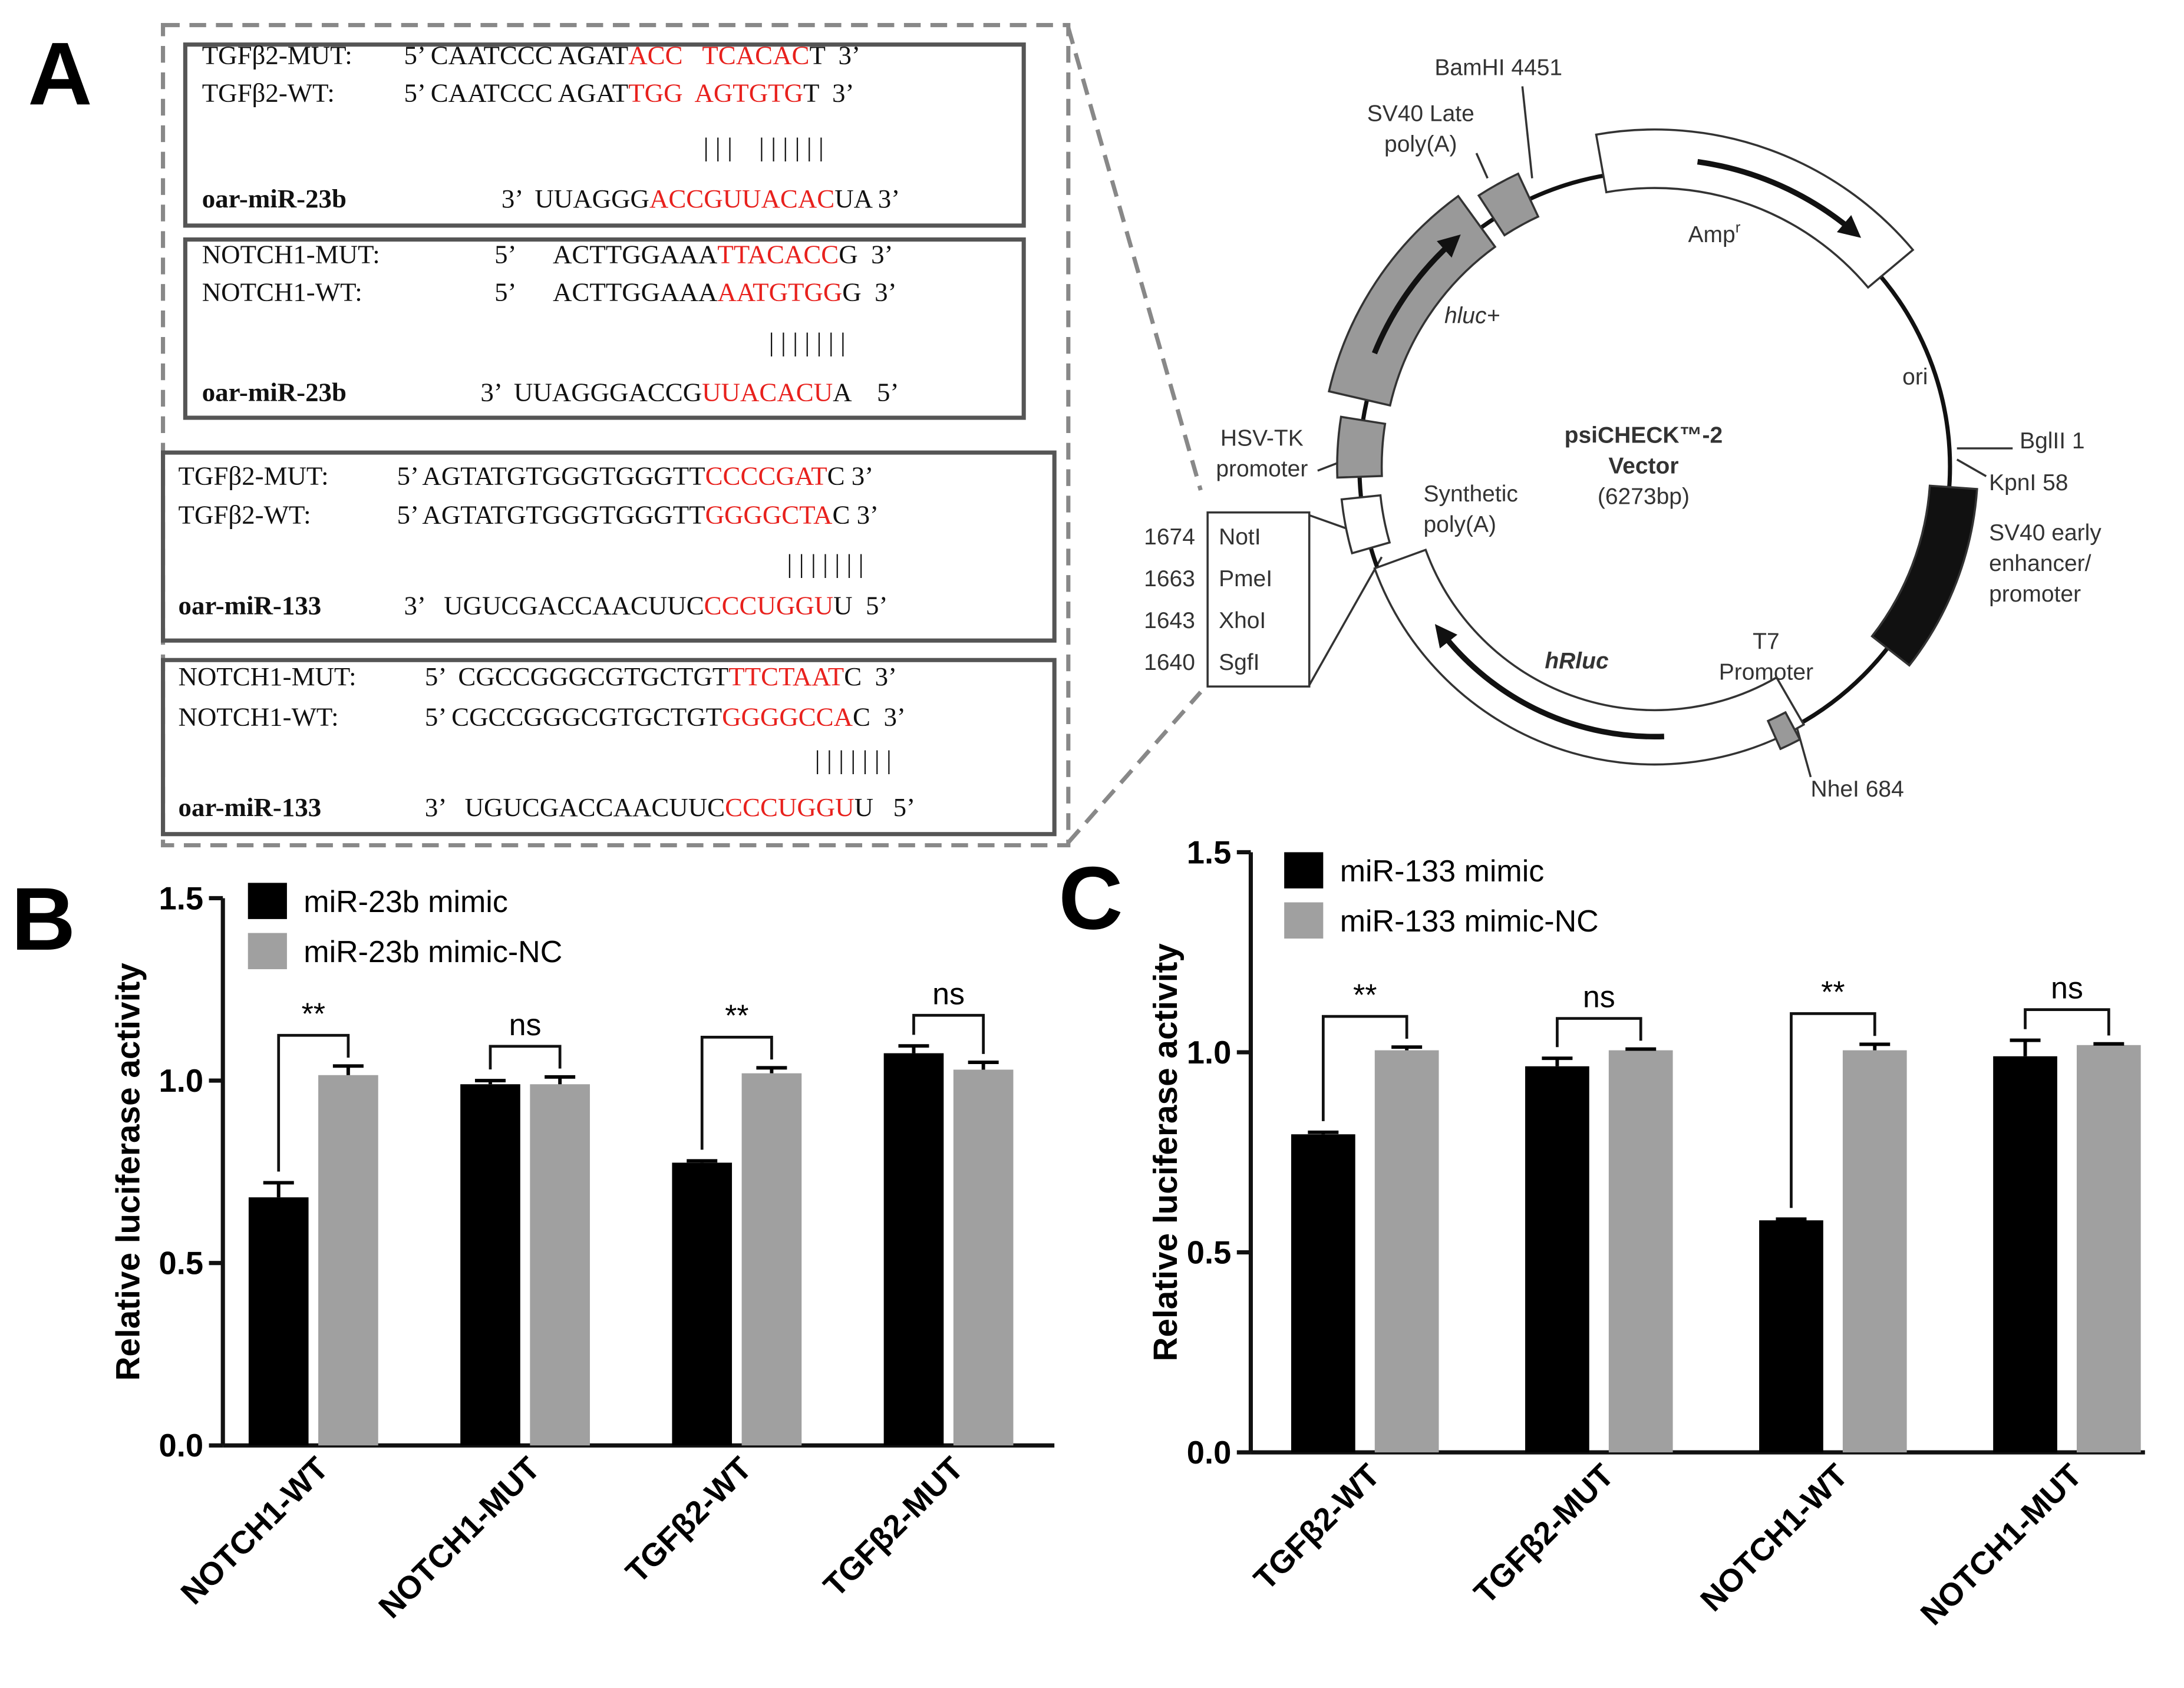 The width and height of the screenshot is (2184, 1688). I want to click on seed-sequence: ACC TCACAC, so click(719, 55).